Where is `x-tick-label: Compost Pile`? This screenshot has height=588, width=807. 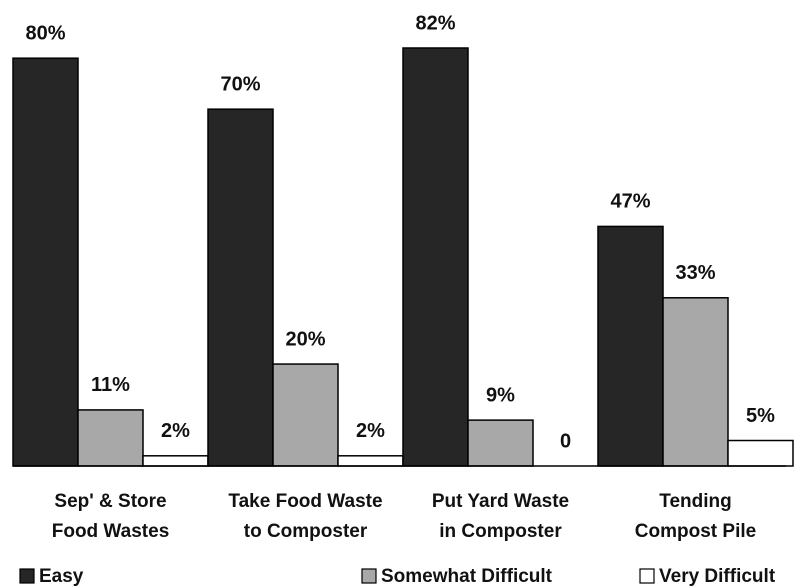 x-tick-label: Compost Pile is located at coordinates (695, 531).